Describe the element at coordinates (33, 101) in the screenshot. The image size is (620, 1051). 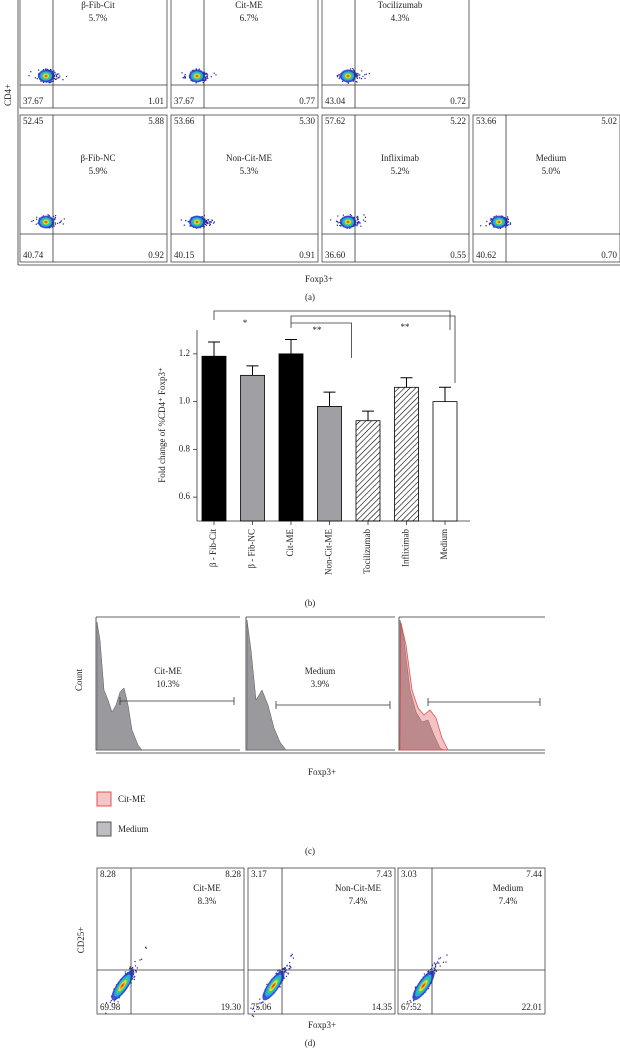
I see `quadrant-value: 37.67` at that location.